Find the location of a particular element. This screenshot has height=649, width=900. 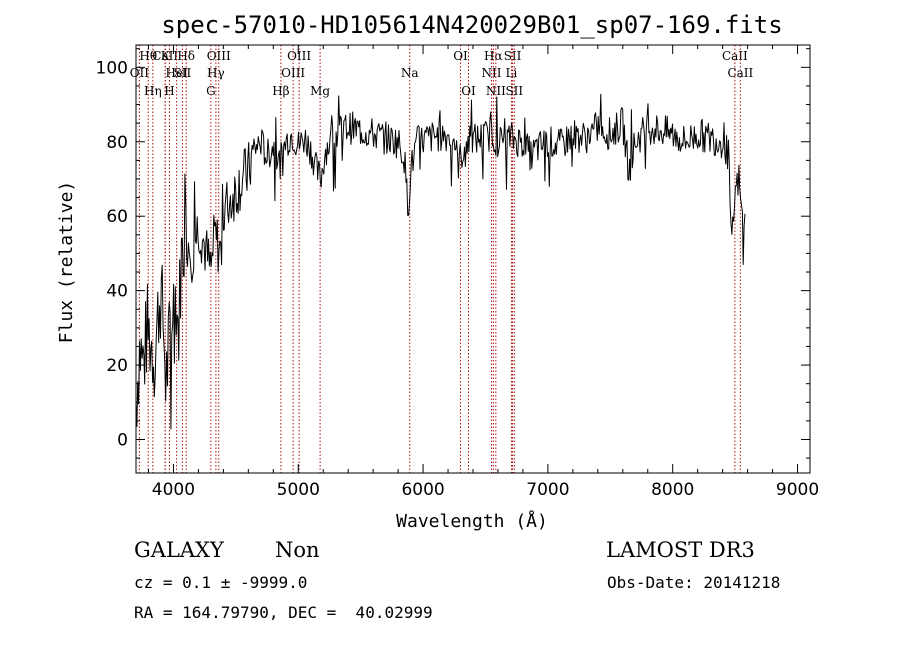

redshift-readout: cz = 0.1 ± -9999.0 is located at coordinates (221, 582).